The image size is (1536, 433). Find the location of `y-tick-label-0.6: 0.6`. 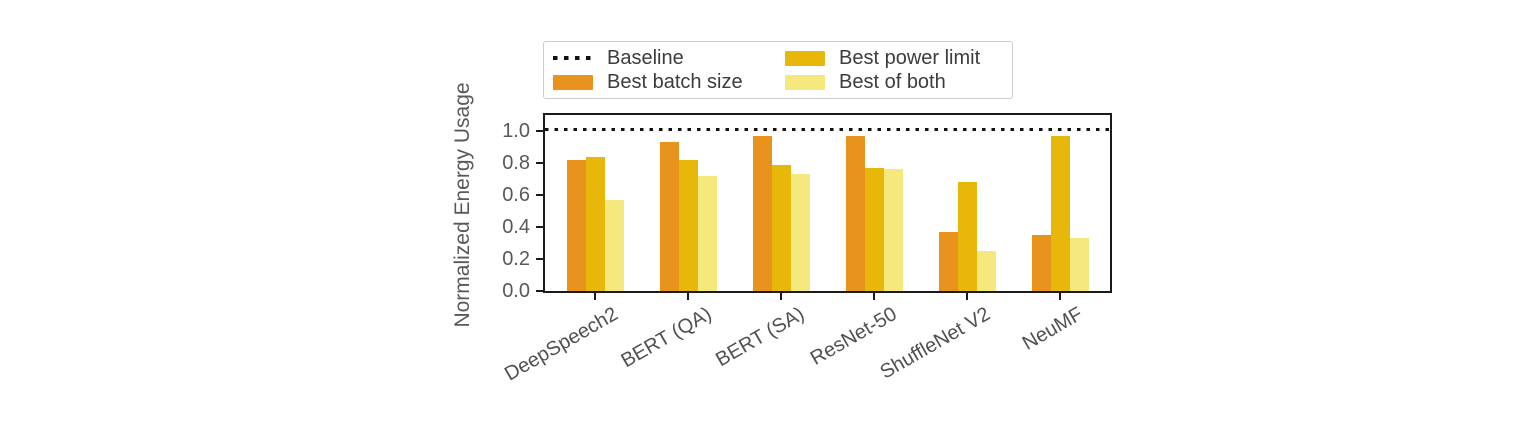

y-tick-label-0.6: 0.6 is located at coordinates (516, 195).